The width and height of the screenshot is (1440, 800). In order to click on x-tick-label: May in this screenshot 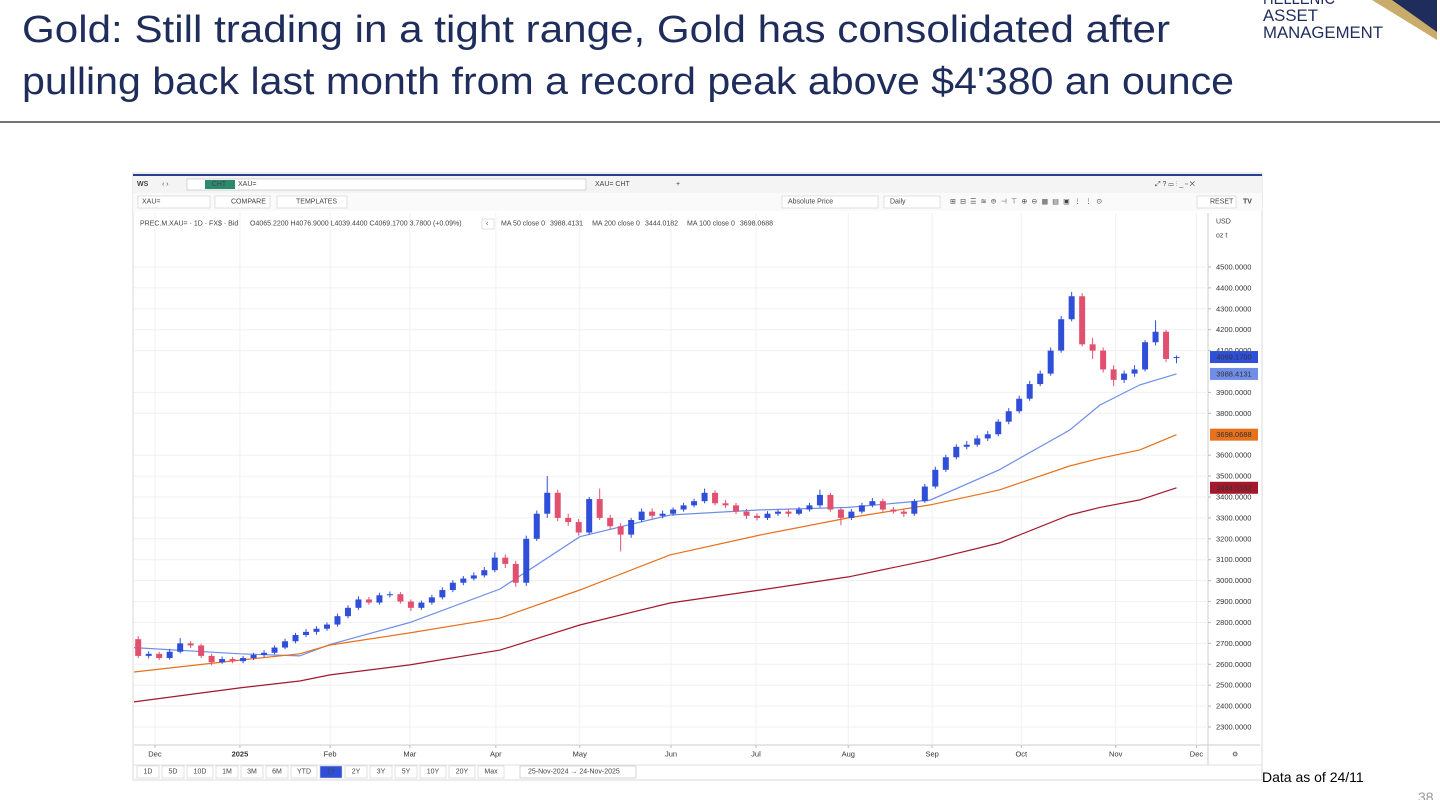, I will do `click(580, 754)`.